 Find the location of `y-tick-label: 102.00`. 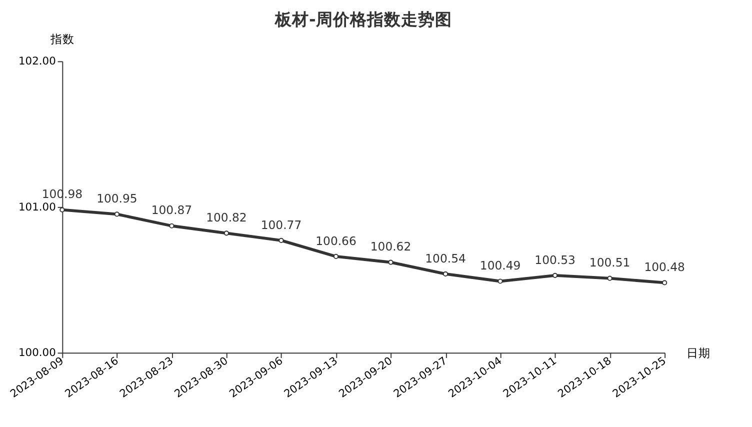

y-tick-label: 102.00 is located at coordinates (37, 61).